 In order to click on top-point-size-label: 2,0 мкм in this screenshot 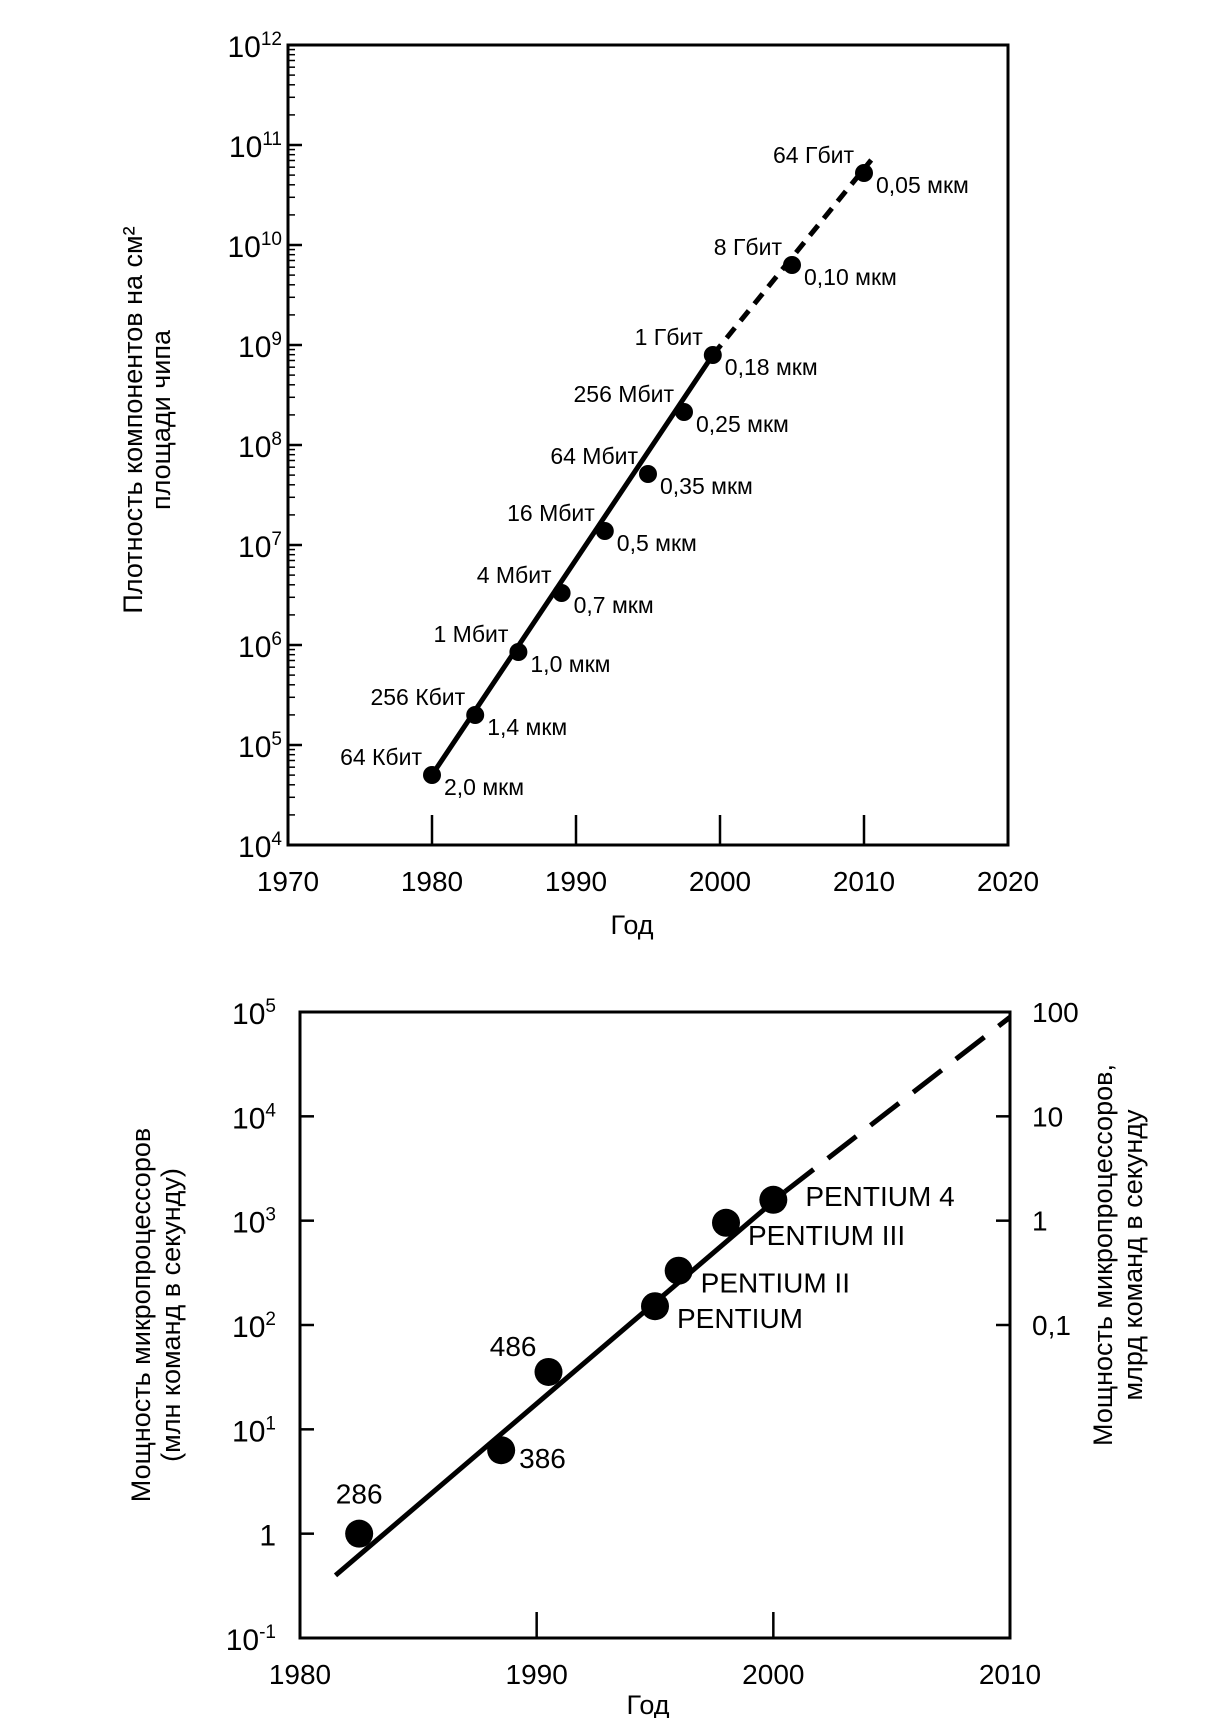, I will do `click(484, 787)`.